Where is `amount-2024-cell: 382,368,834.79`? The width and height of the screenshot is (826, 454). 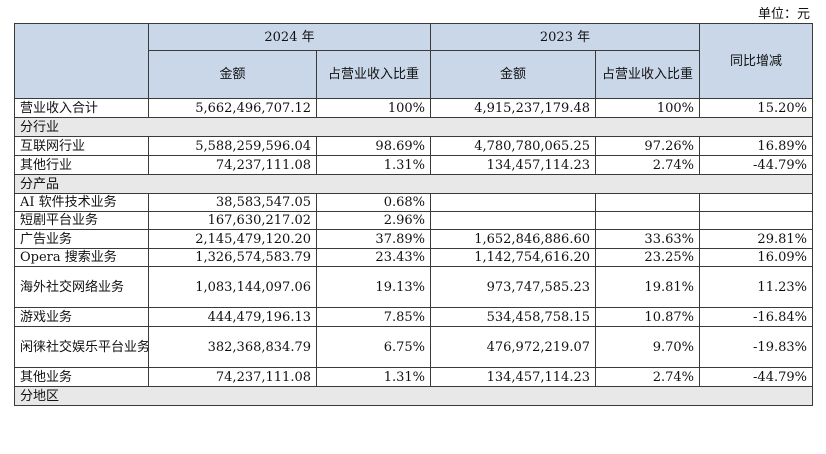
amount-2024-cell: 382,368,834.79 is located at coordinates (232, 347).